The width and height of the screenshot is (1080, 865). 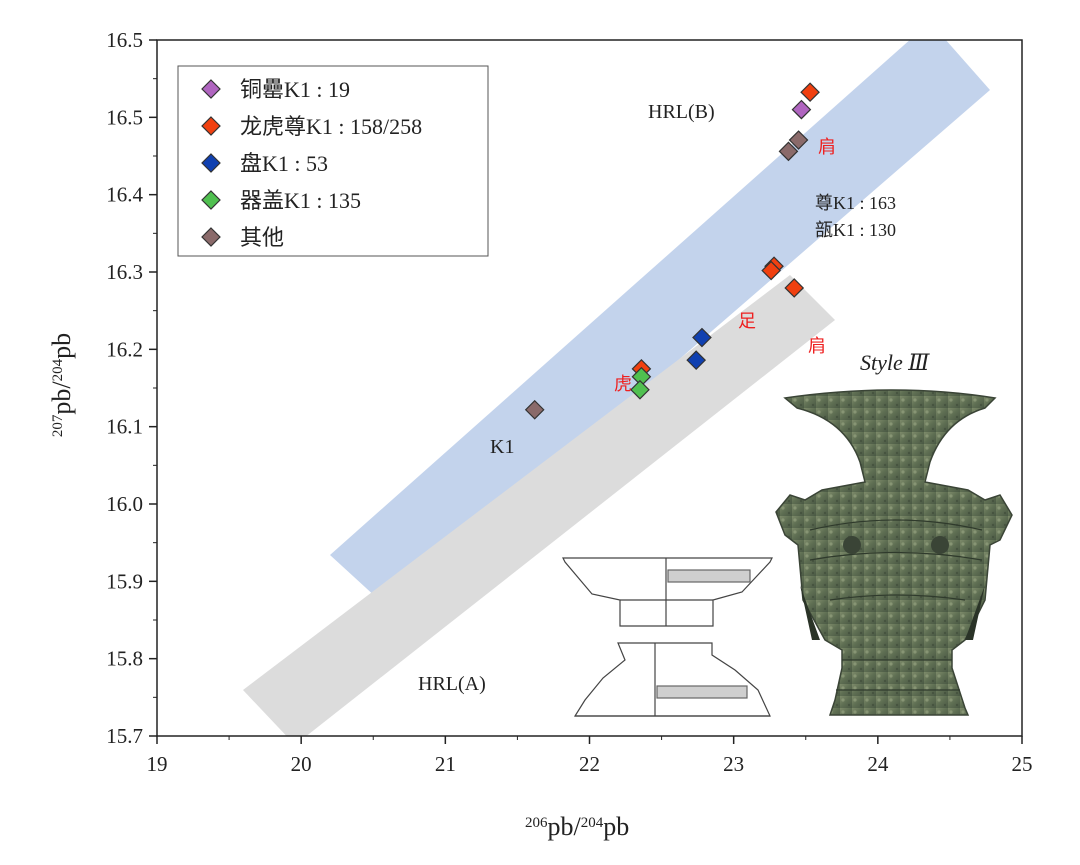 I want to click on bronze-vessel-image, so click(x=894, y=552).